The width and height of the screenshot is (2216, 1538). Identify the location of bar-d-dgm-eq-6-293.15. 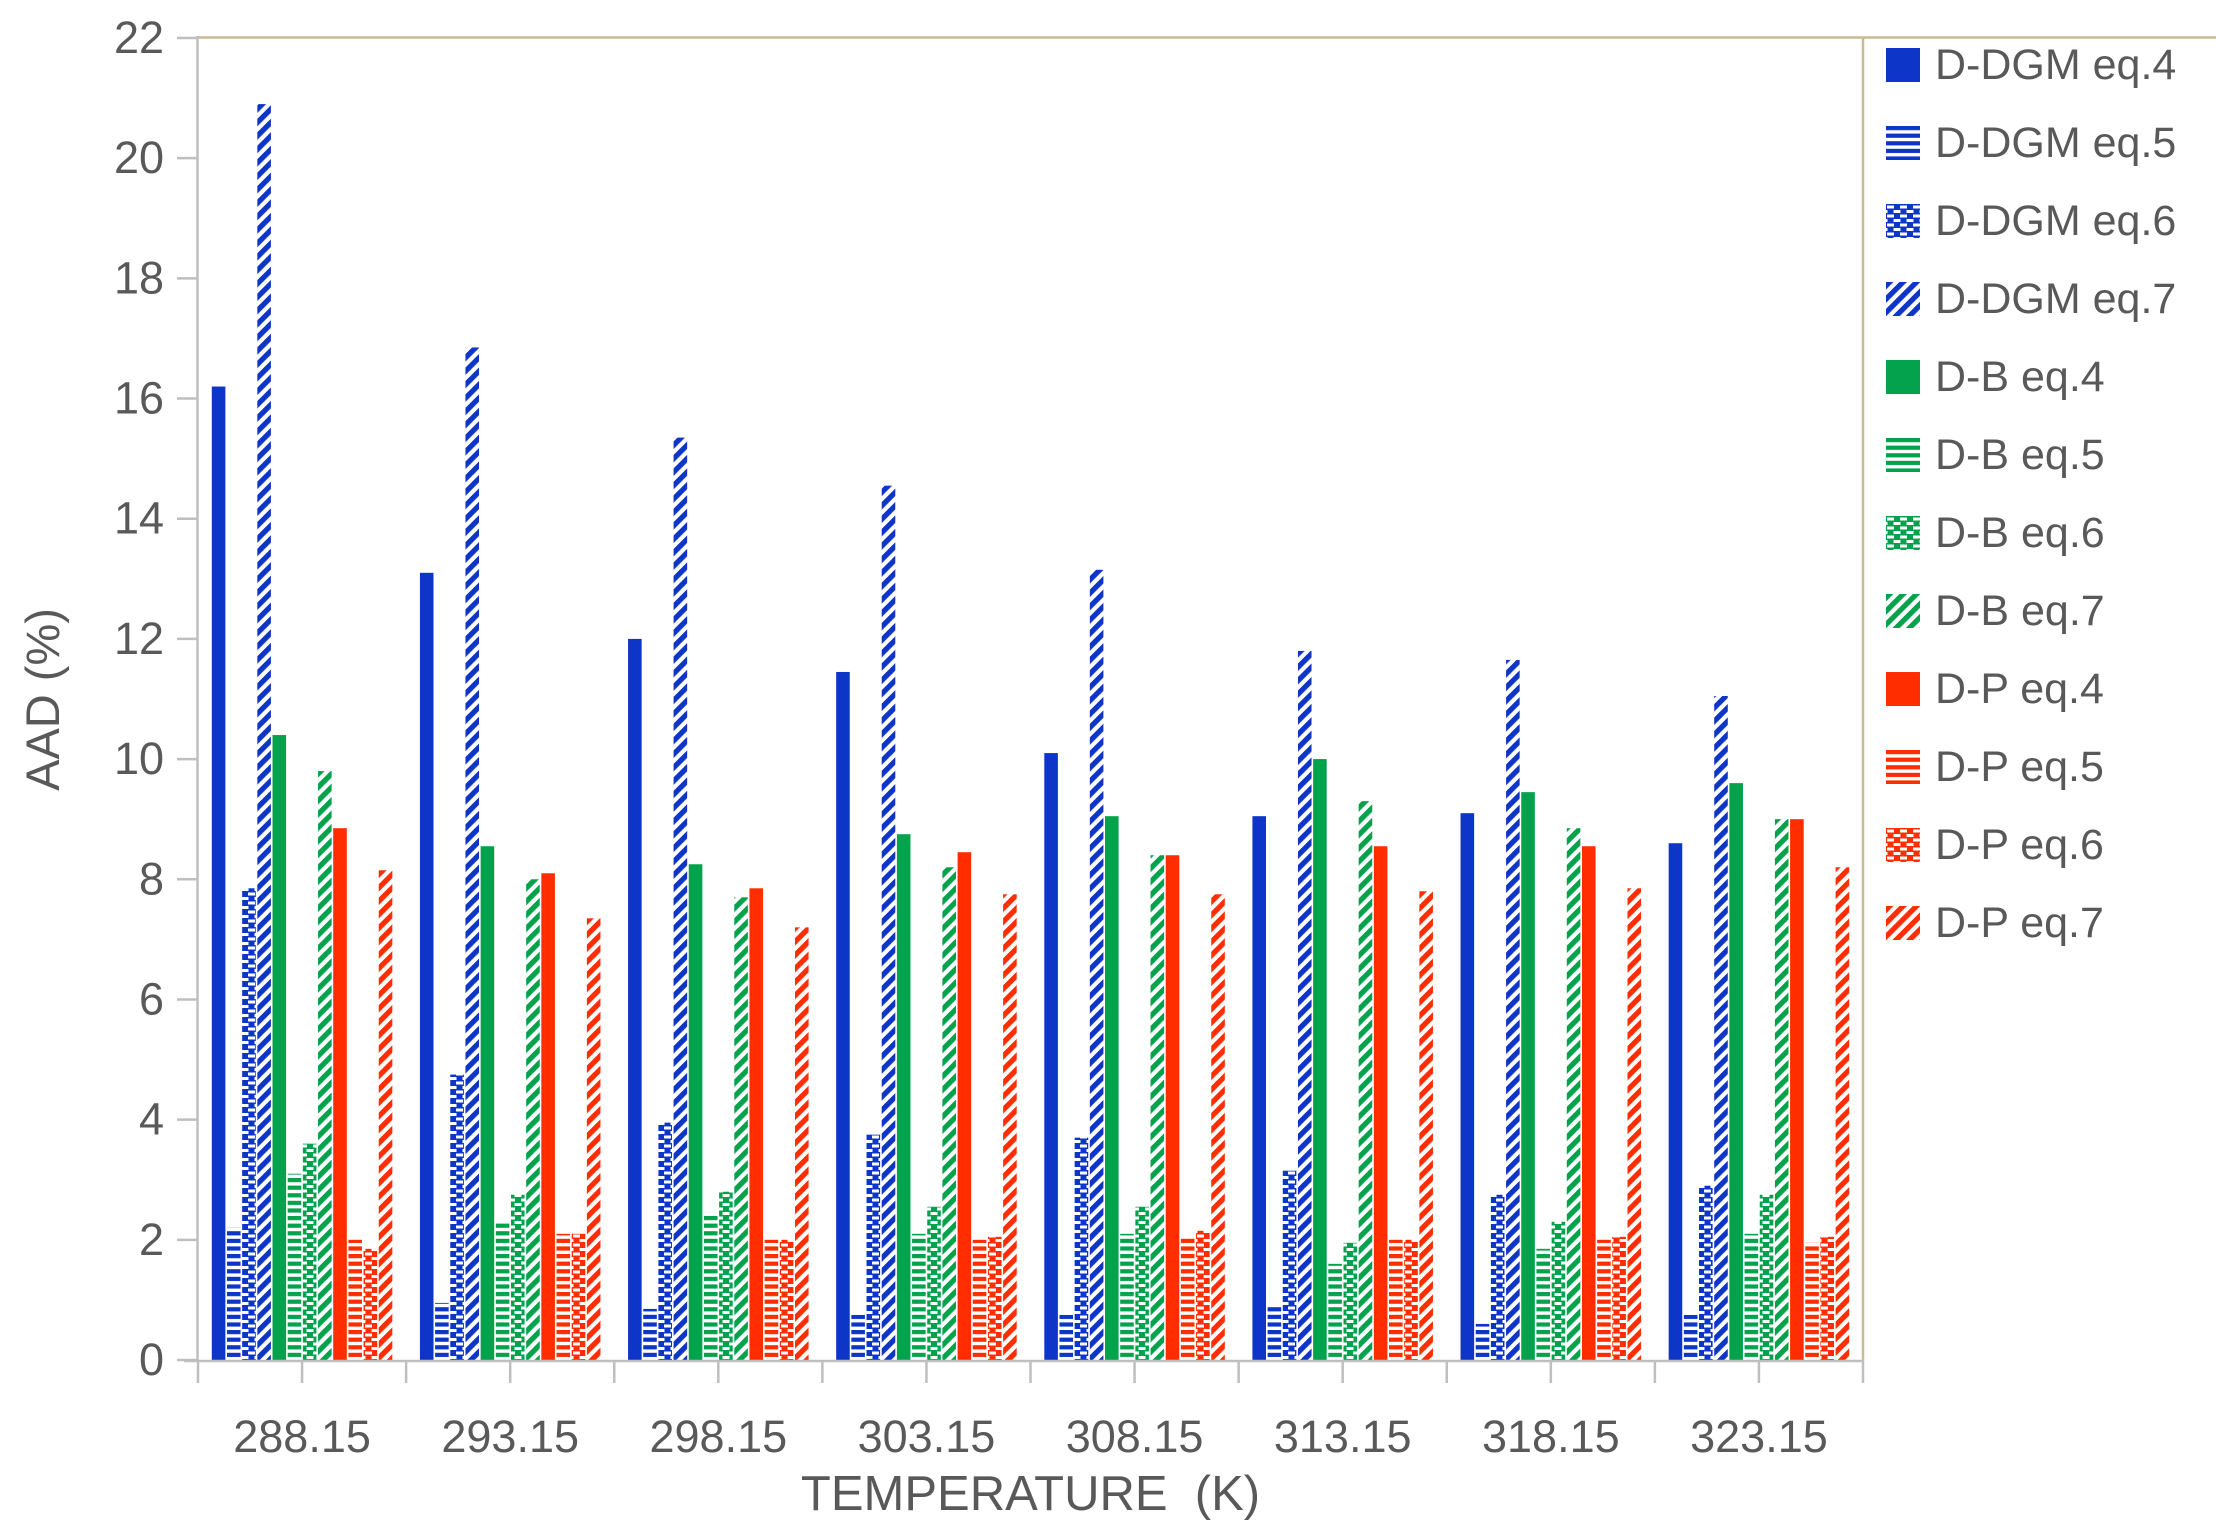
(457, 1217).